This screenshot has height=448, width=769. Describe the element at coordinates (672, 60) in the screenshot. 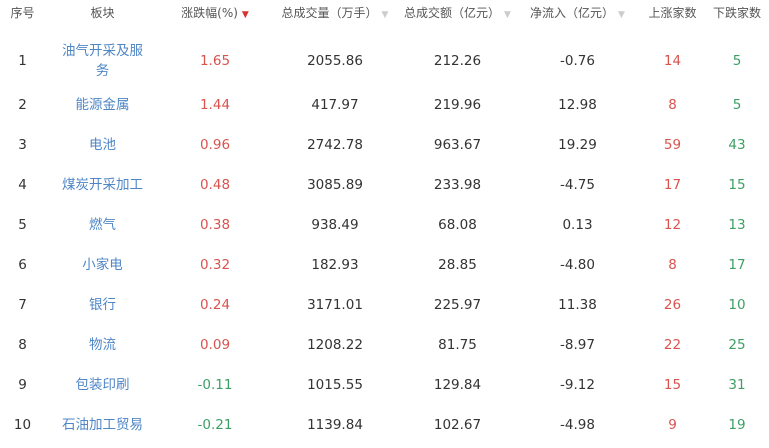

I see `table-cell: 14` at that location.